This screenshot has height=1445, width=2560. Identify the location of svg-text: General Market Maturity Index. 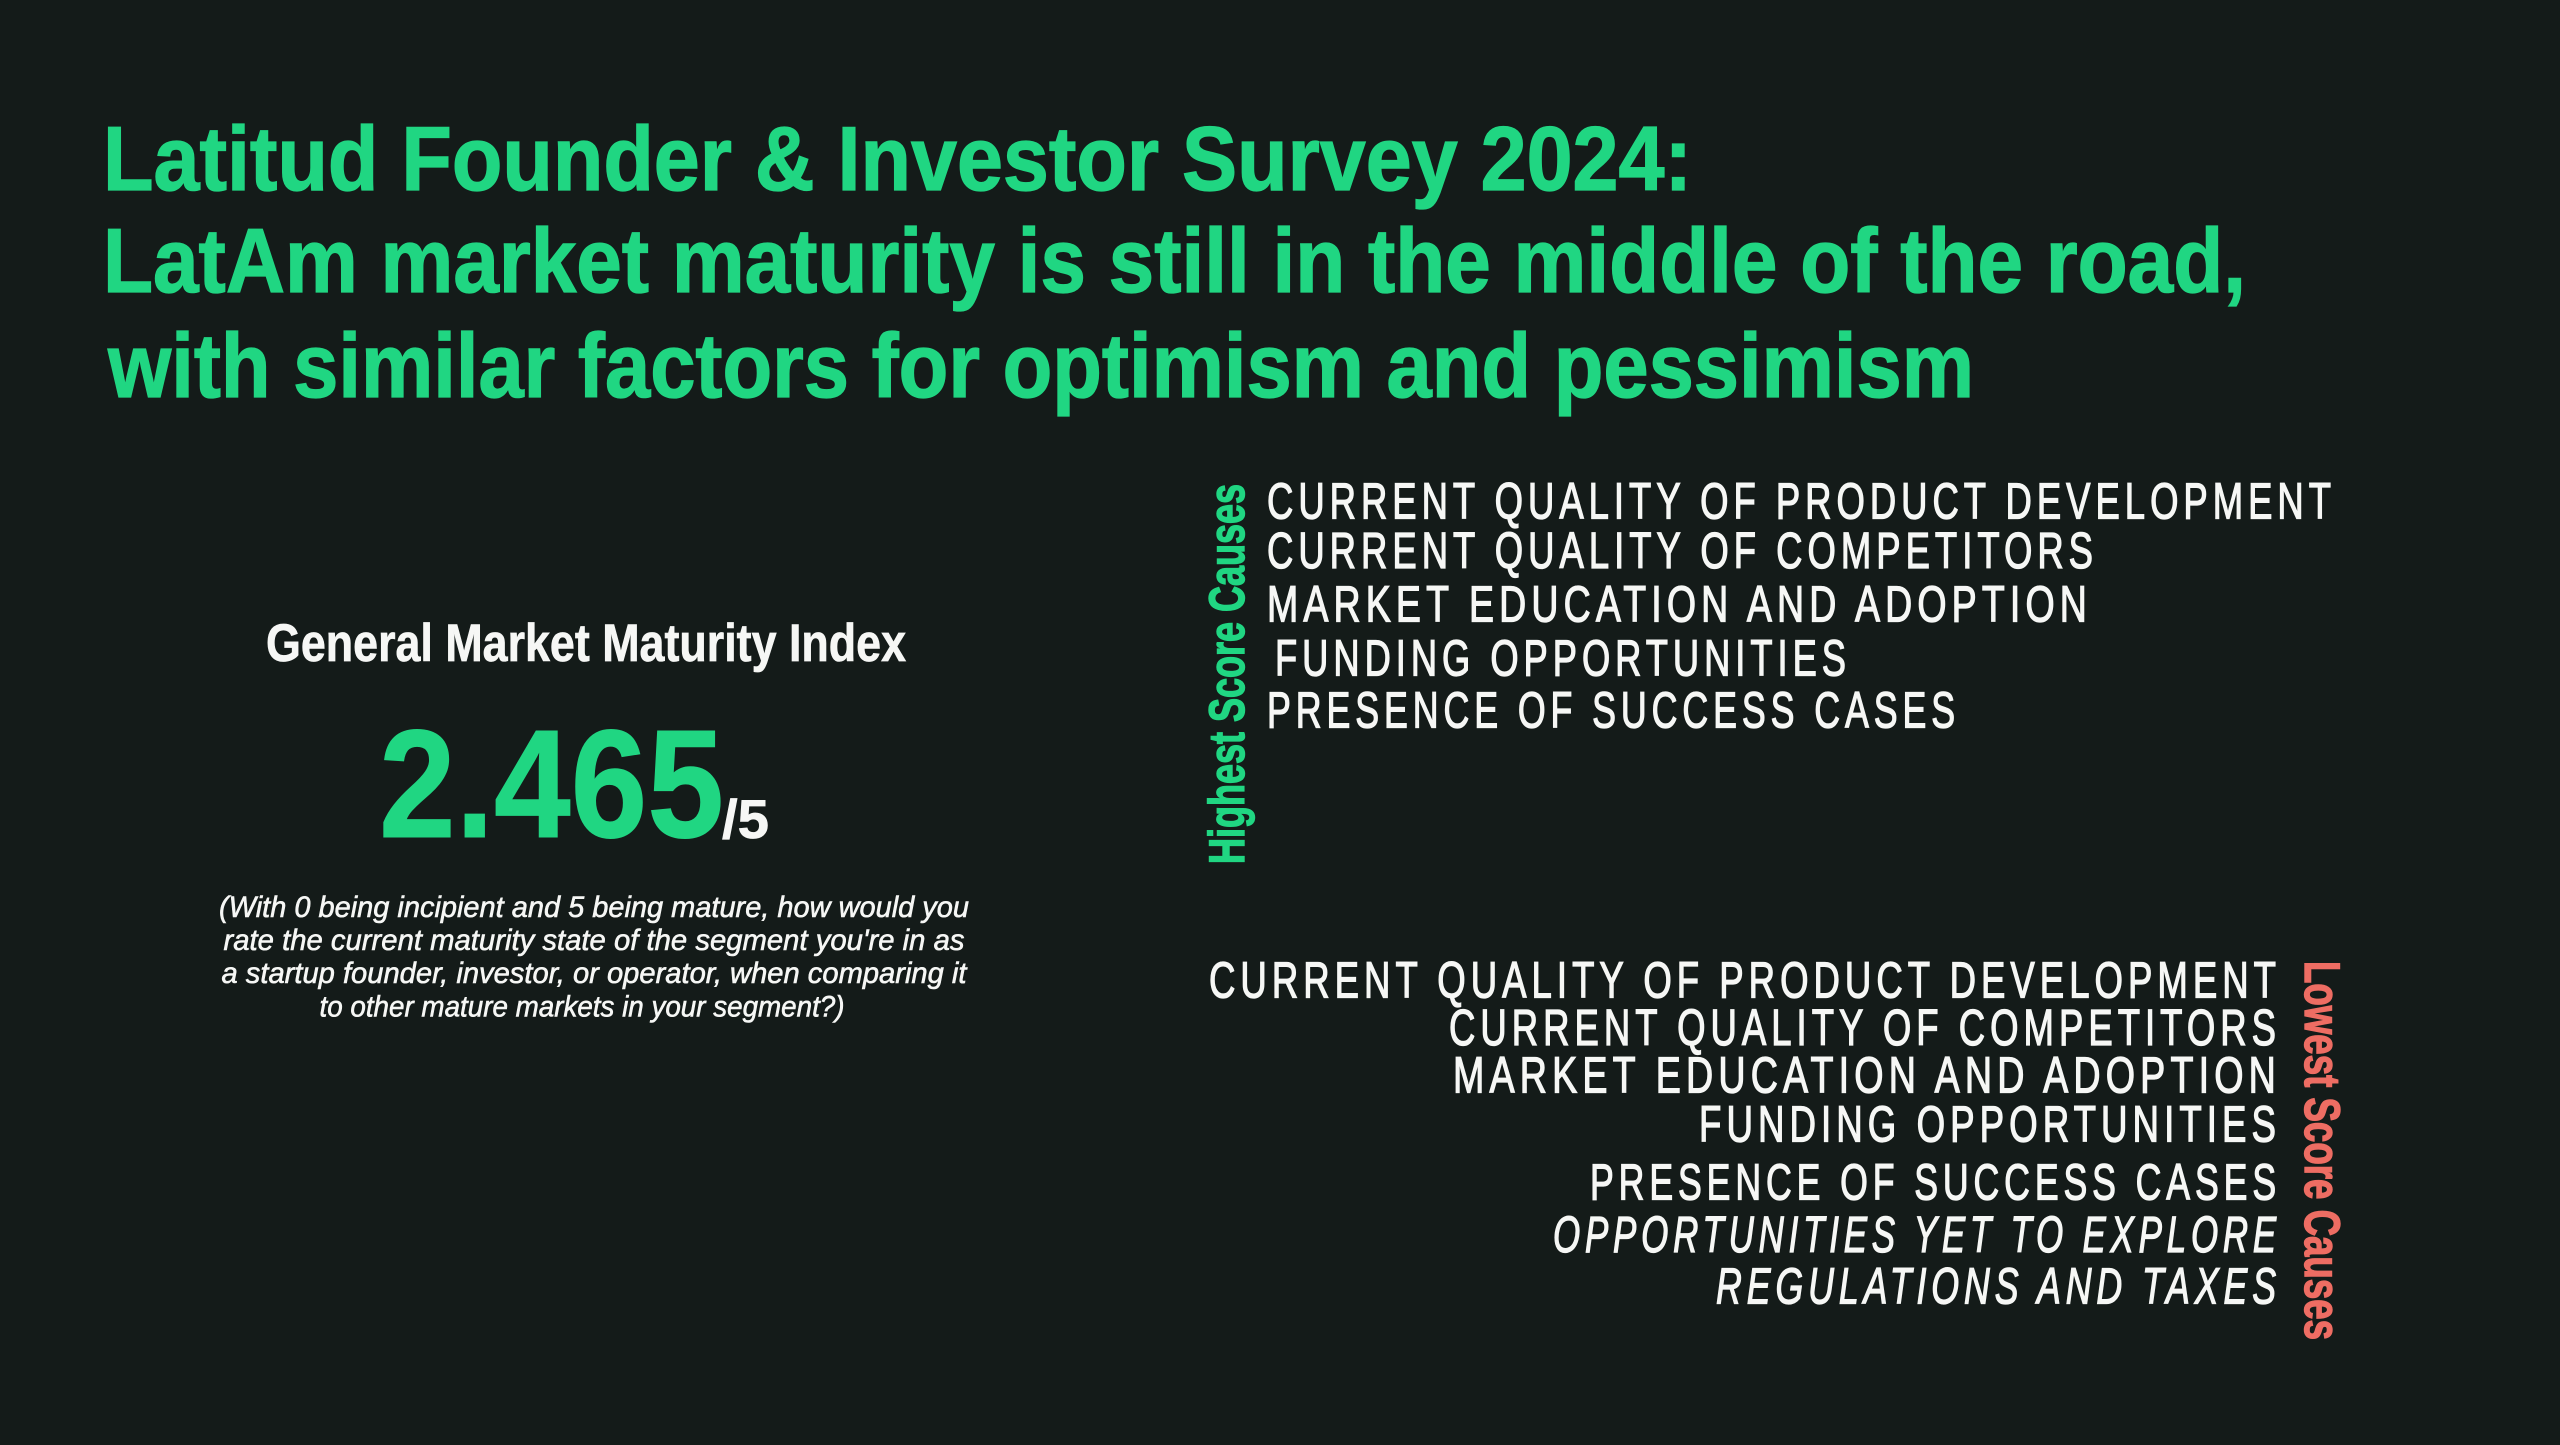
(586, 643).